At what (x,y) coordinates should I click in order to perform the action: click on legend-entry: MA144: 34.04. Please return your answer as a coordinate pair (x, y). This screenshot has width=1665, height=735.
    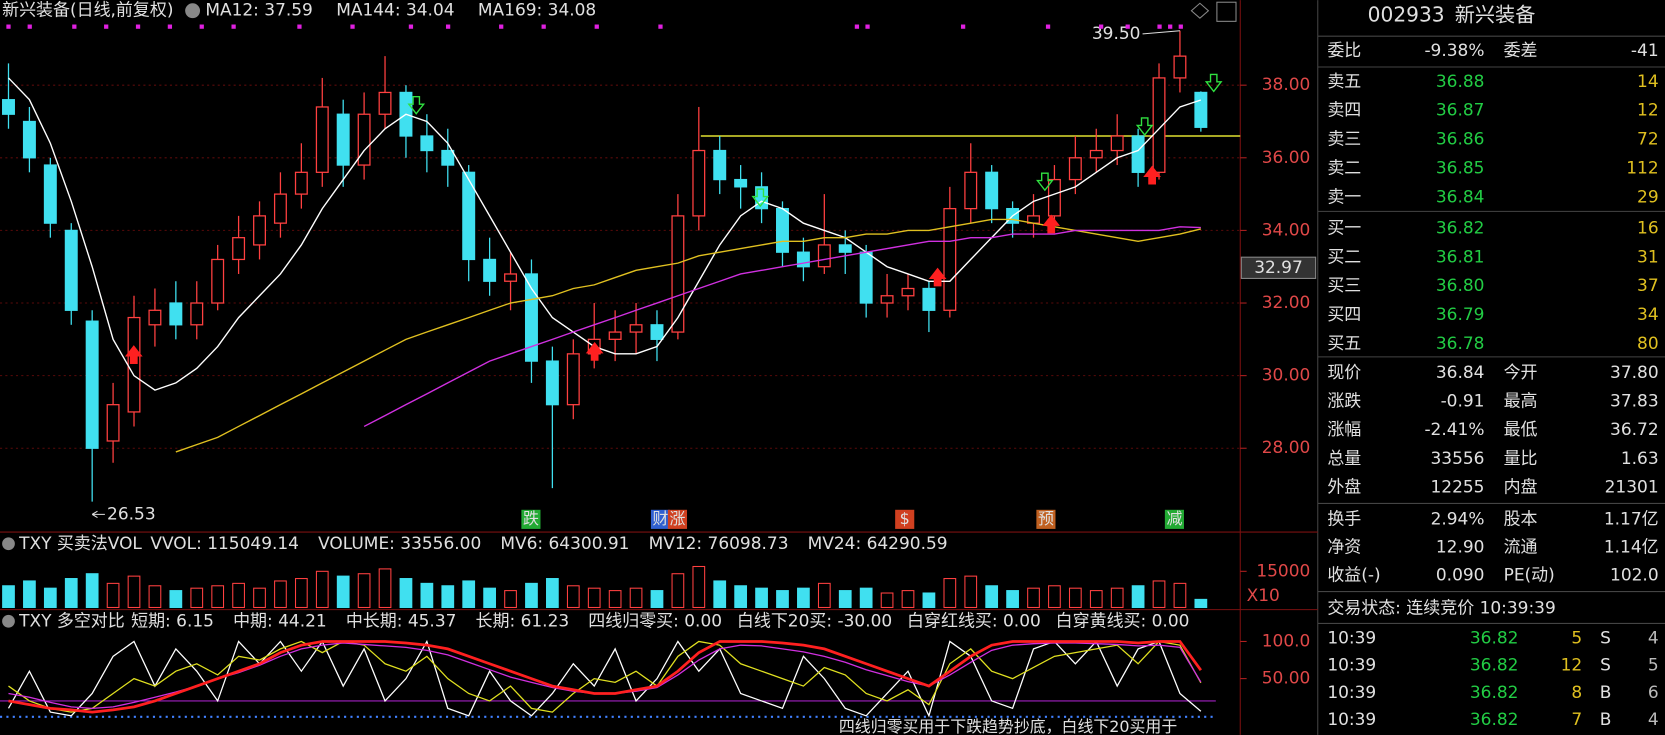
    Looking at the image, I should click on (395, 11).